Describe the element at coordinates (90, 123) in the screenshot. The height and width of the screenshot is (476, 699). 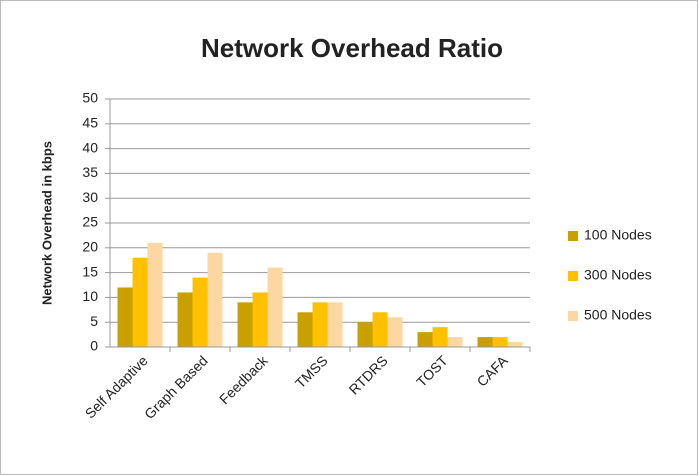
I see `y-tick-label: 45` at that location.